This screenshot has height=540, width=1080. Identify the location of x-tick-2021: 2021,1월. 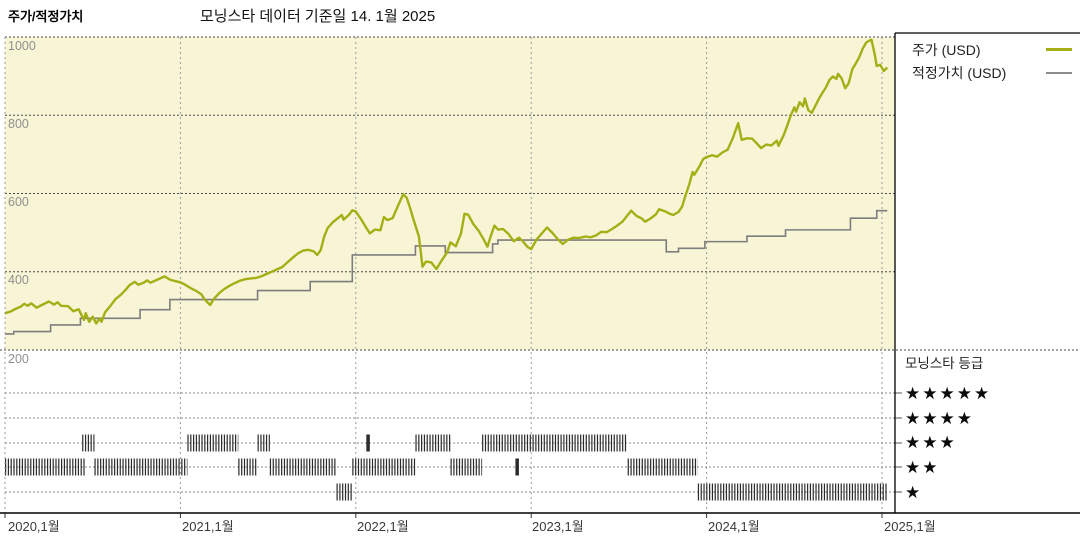
(208, 526).